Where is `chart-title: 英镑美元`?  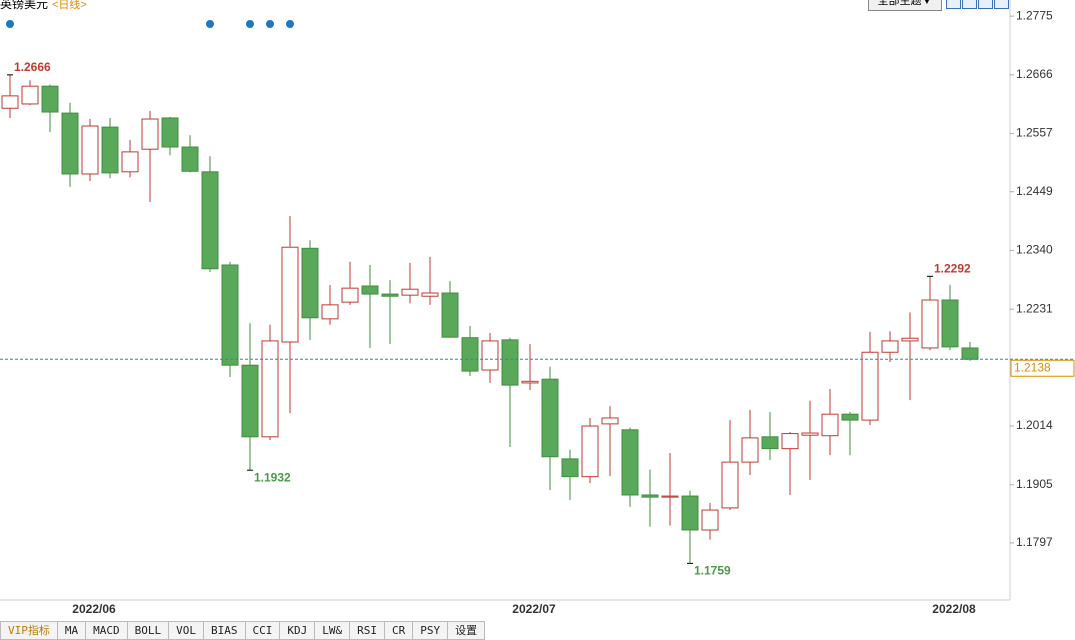 chart-title: 英镑美元 is located at coordinates (24, 5).